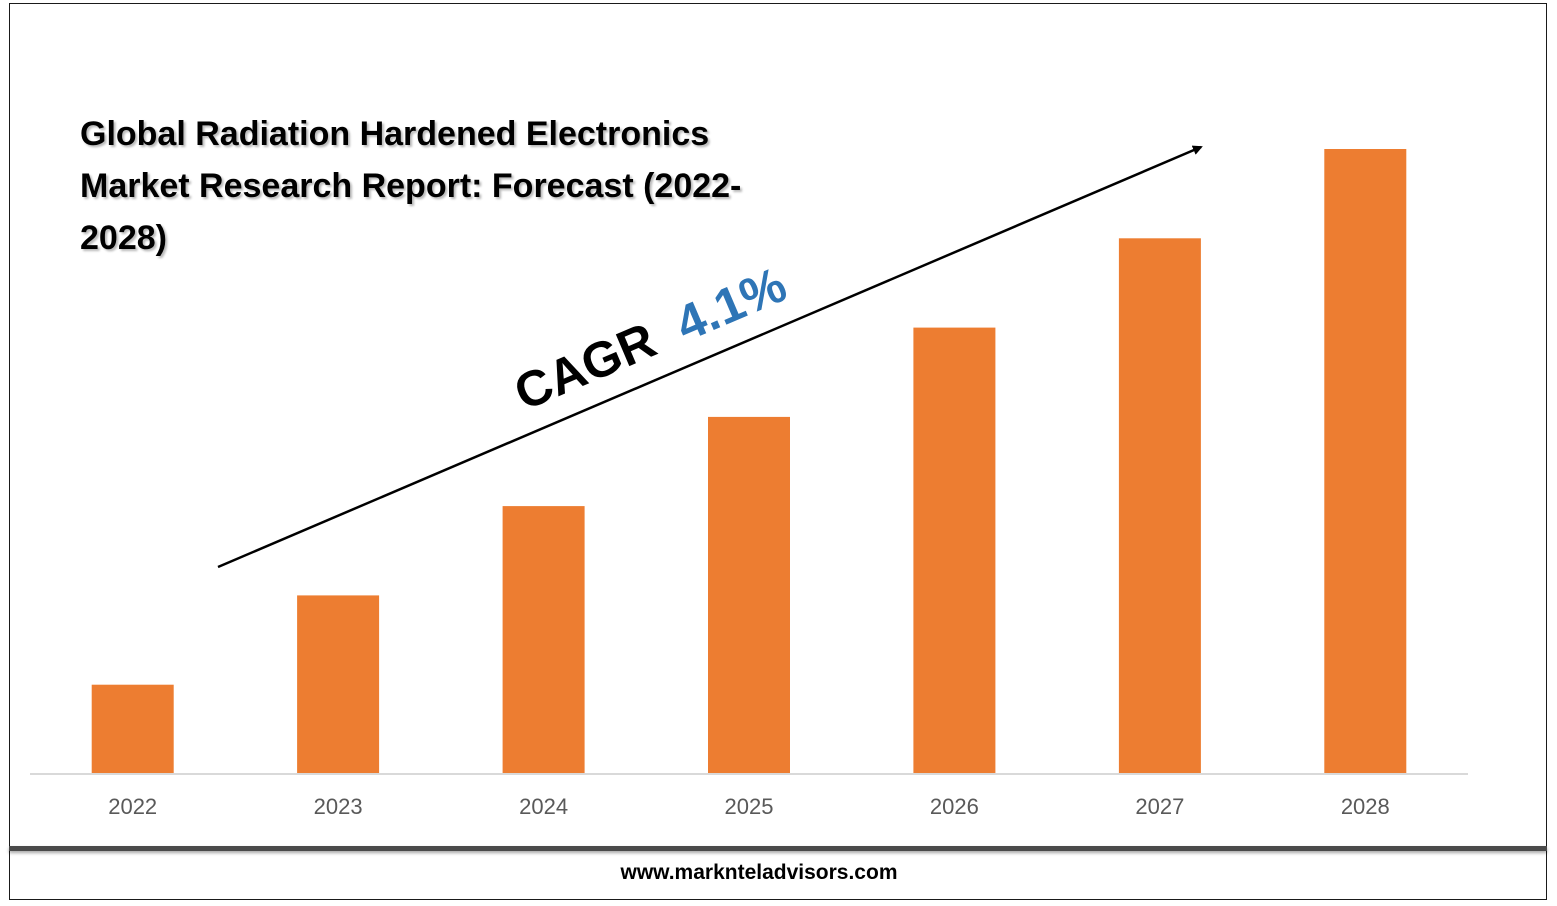 The height and width of the screenshot is (906, 1557). What do you see at coordinates (132, 729) in the screenshot?
I see `bar-2022` at bounding box center [132, 729].